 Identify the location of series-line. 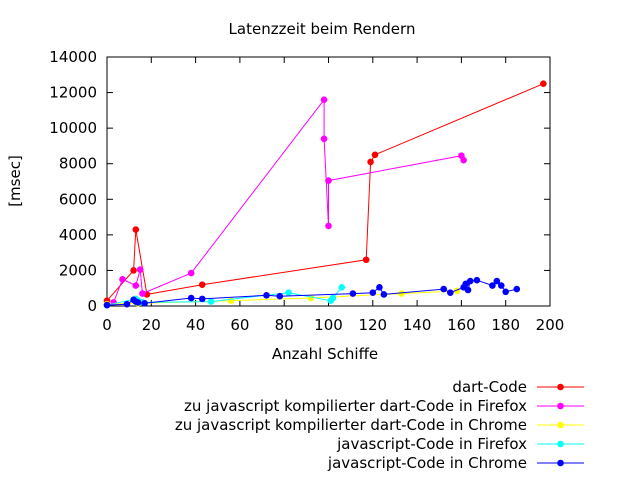
(282, 297).